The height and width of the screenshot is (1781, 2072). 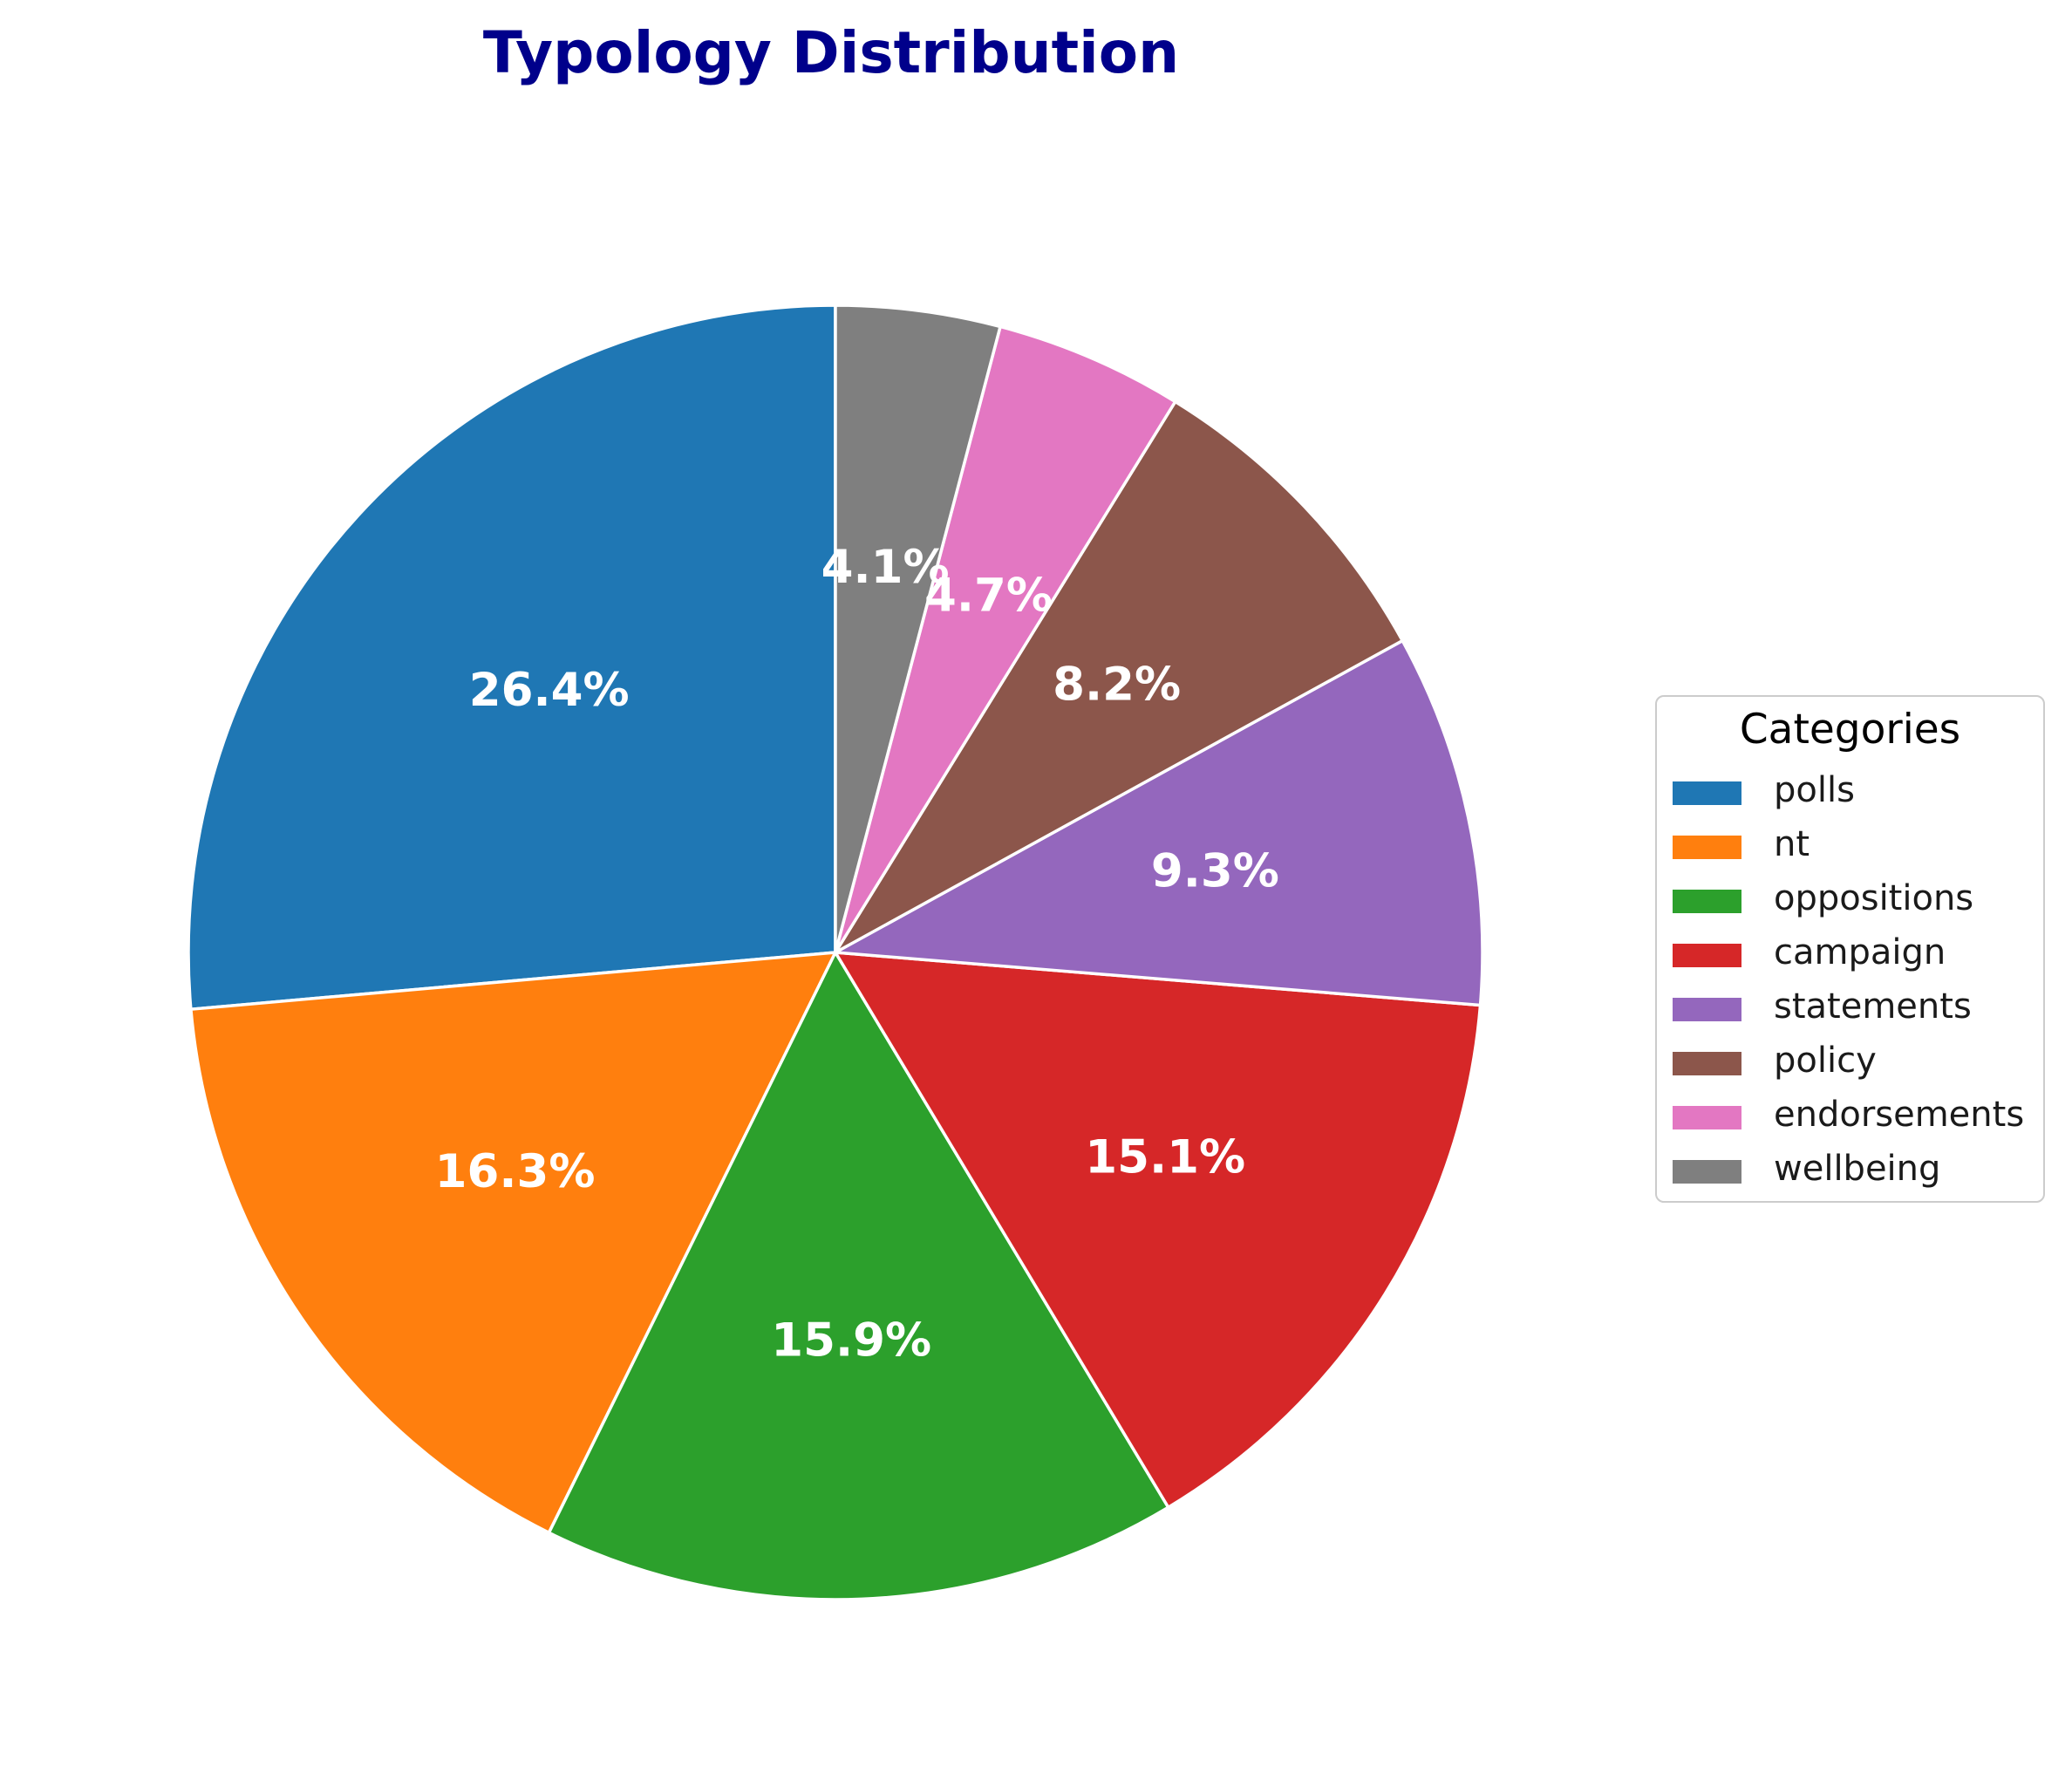 I want to click on legend-label-nt: nt, so click(x=1792, y=844).